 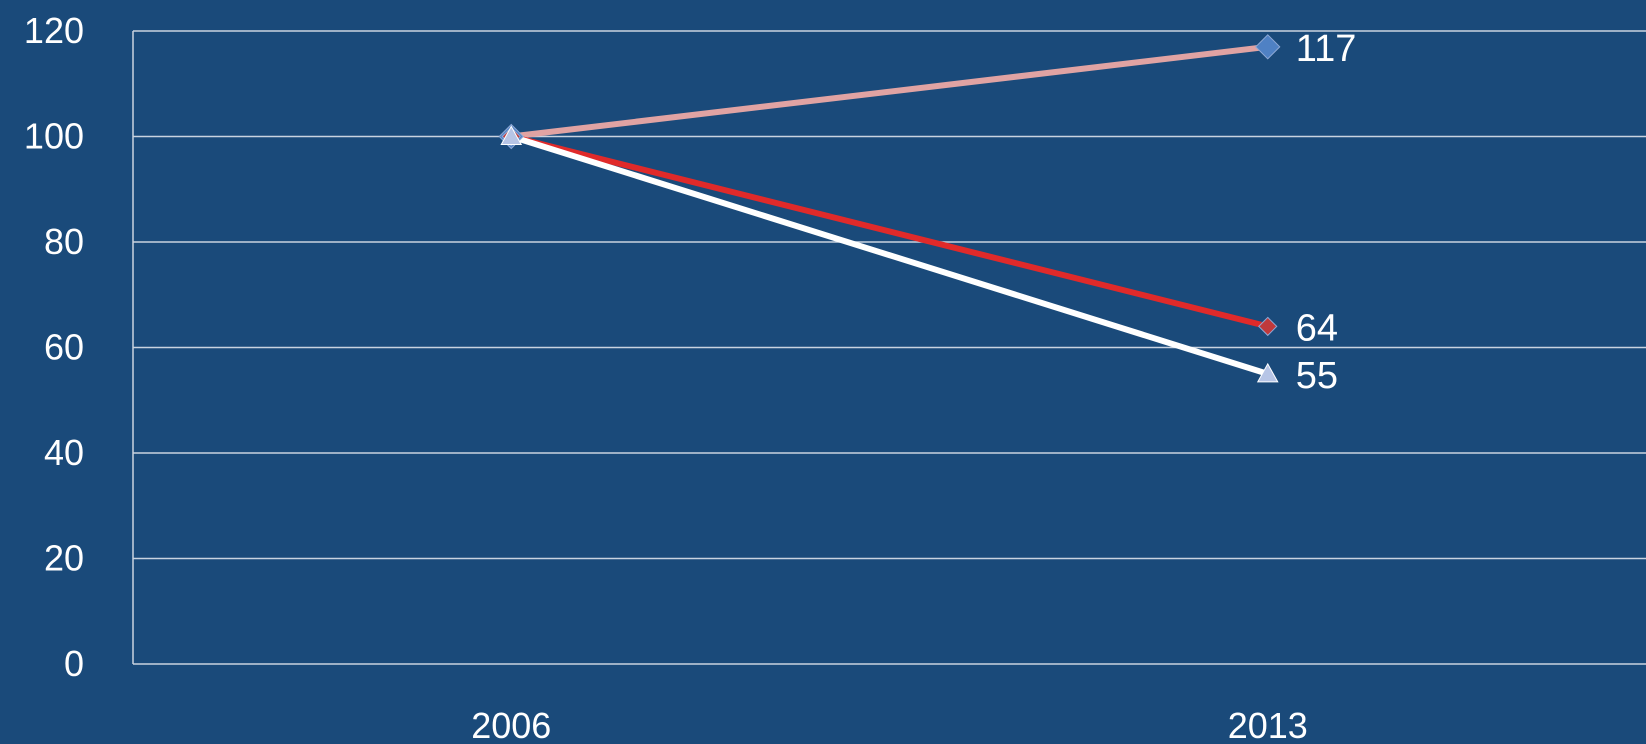 I want to click on data-label: 117, so click(x=1326, y=49).